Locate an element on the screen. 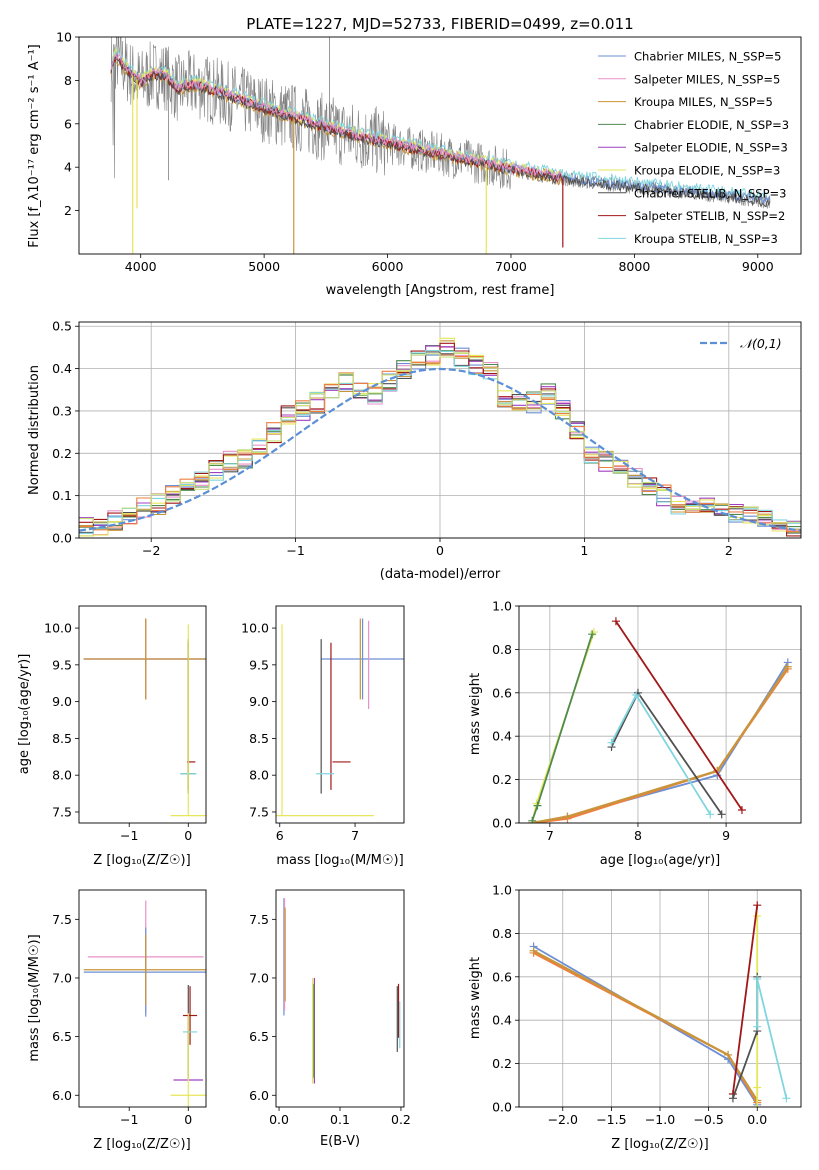  y-tick-label: 6.0 is located at coordinates (62, 1095).